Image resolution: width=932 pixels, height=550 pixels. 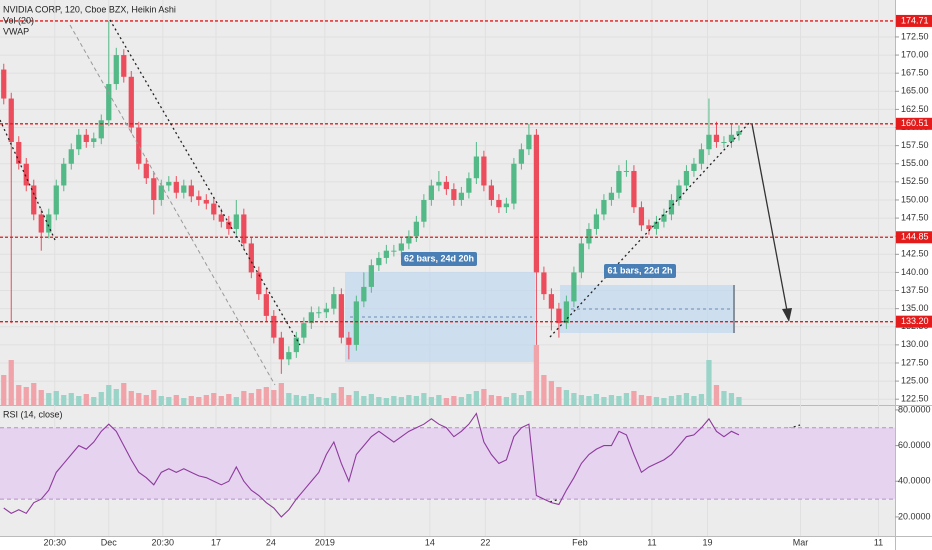 What do you see at coordinates (915, 163) in the screenshot?
I see `y-tick-label: 155.00` at bounding box center [915, 163].